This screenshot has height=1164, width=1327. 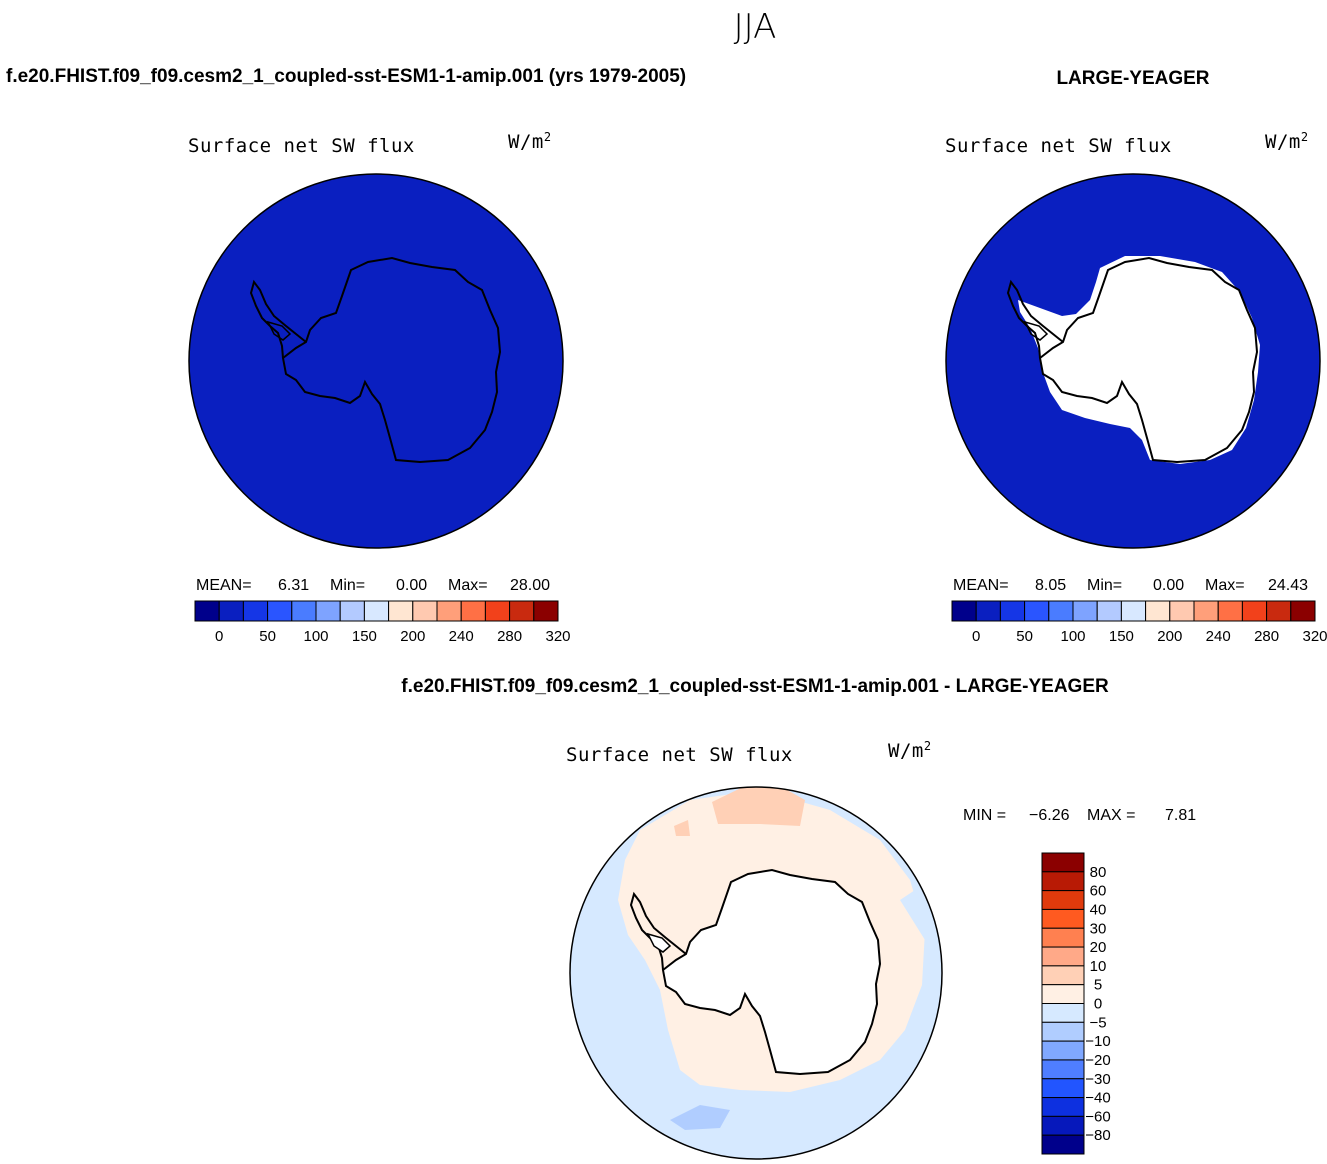 I want to click on colorbar-tick-label: 80, so click(x=1098, y=872).